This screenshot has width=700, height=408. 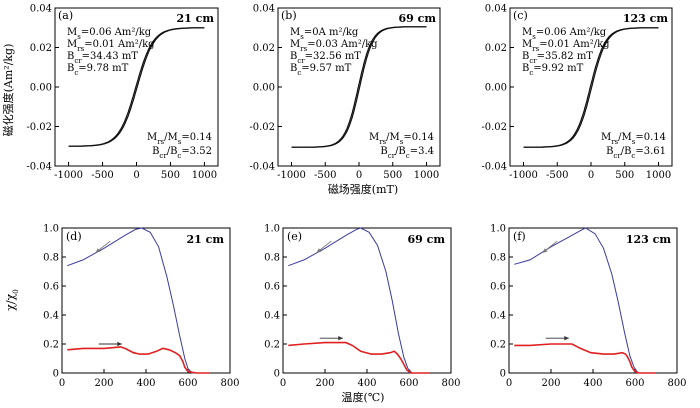 What do you see at coordinates (182, 153) in the screenshot?
I see `ratio-bcr-bc: Bcr/Bc=3.52` at bounding box center [182, 153].